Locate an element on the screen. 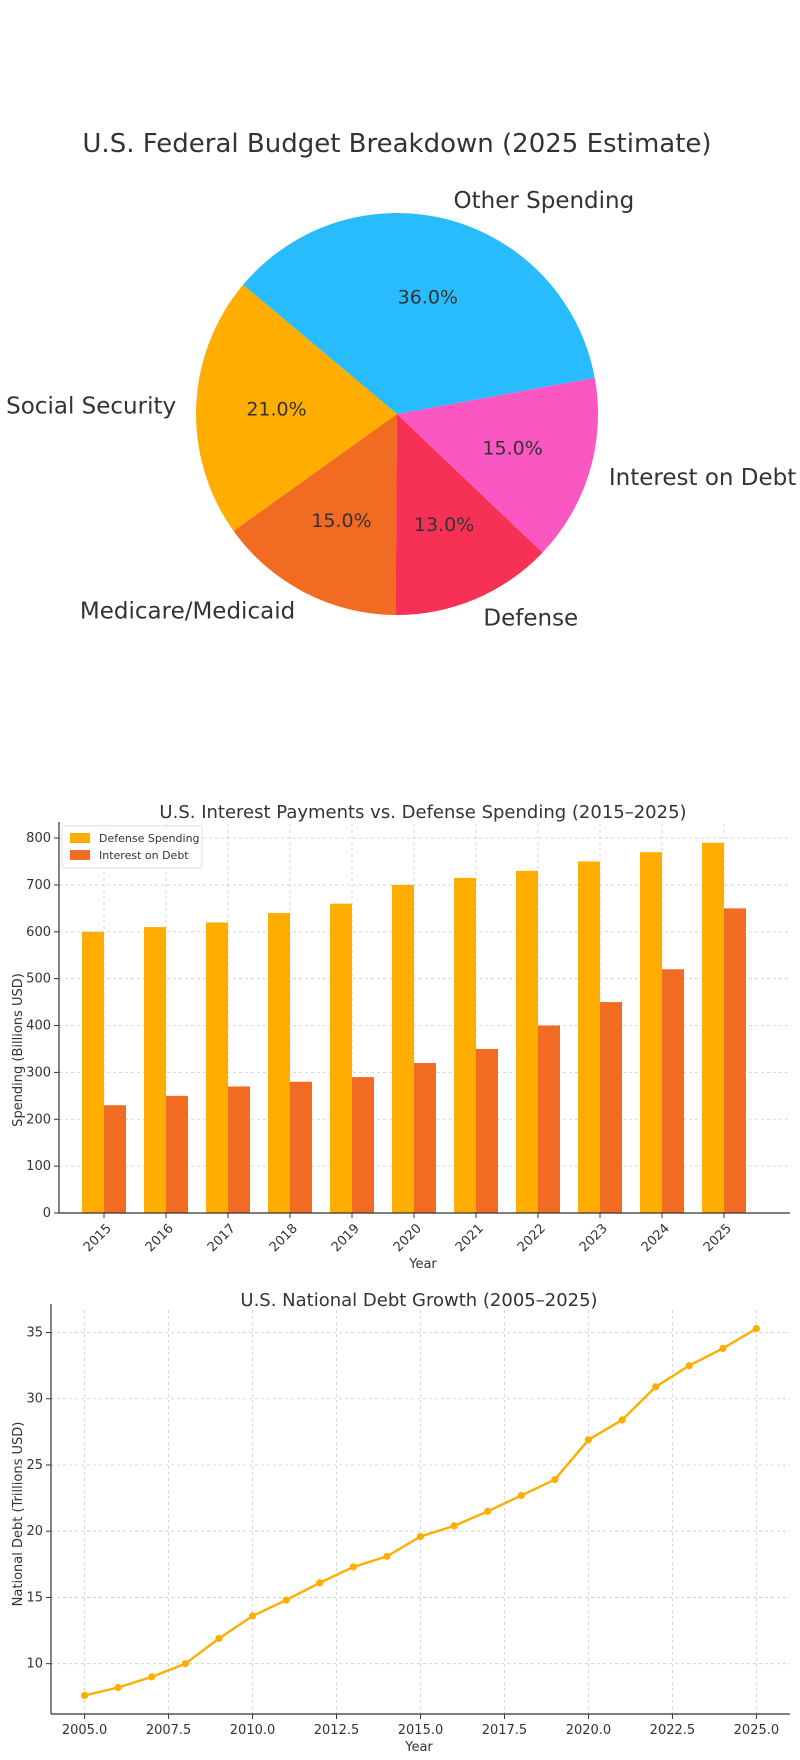 This screenshot has height=1760, width=800. line-point-2021 is located at coordinates (622, 1420).